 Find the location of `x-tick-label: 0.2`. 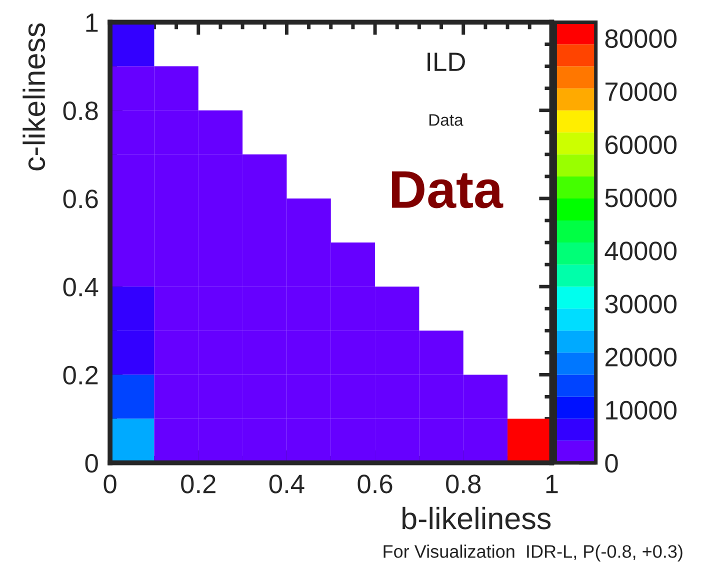

x-tick-label: 0.2 is located at coordinates (198, 484).